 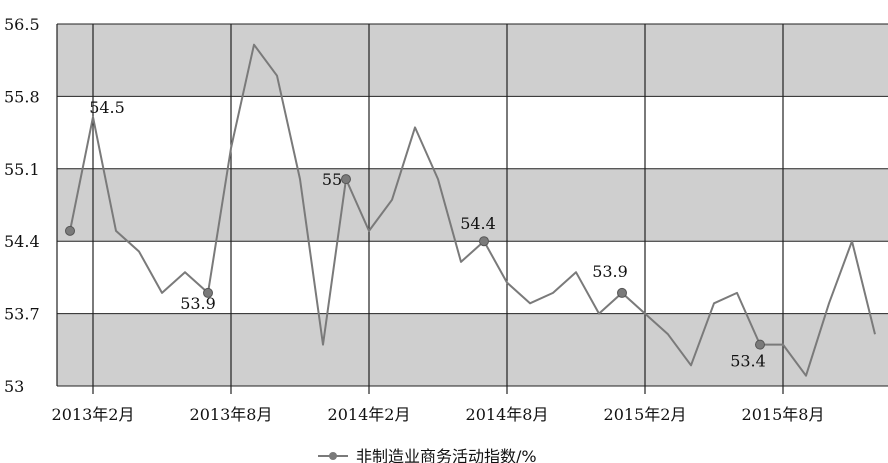 I want to click on x-tick-label: 2013年2月, so click(x=93, y=414).